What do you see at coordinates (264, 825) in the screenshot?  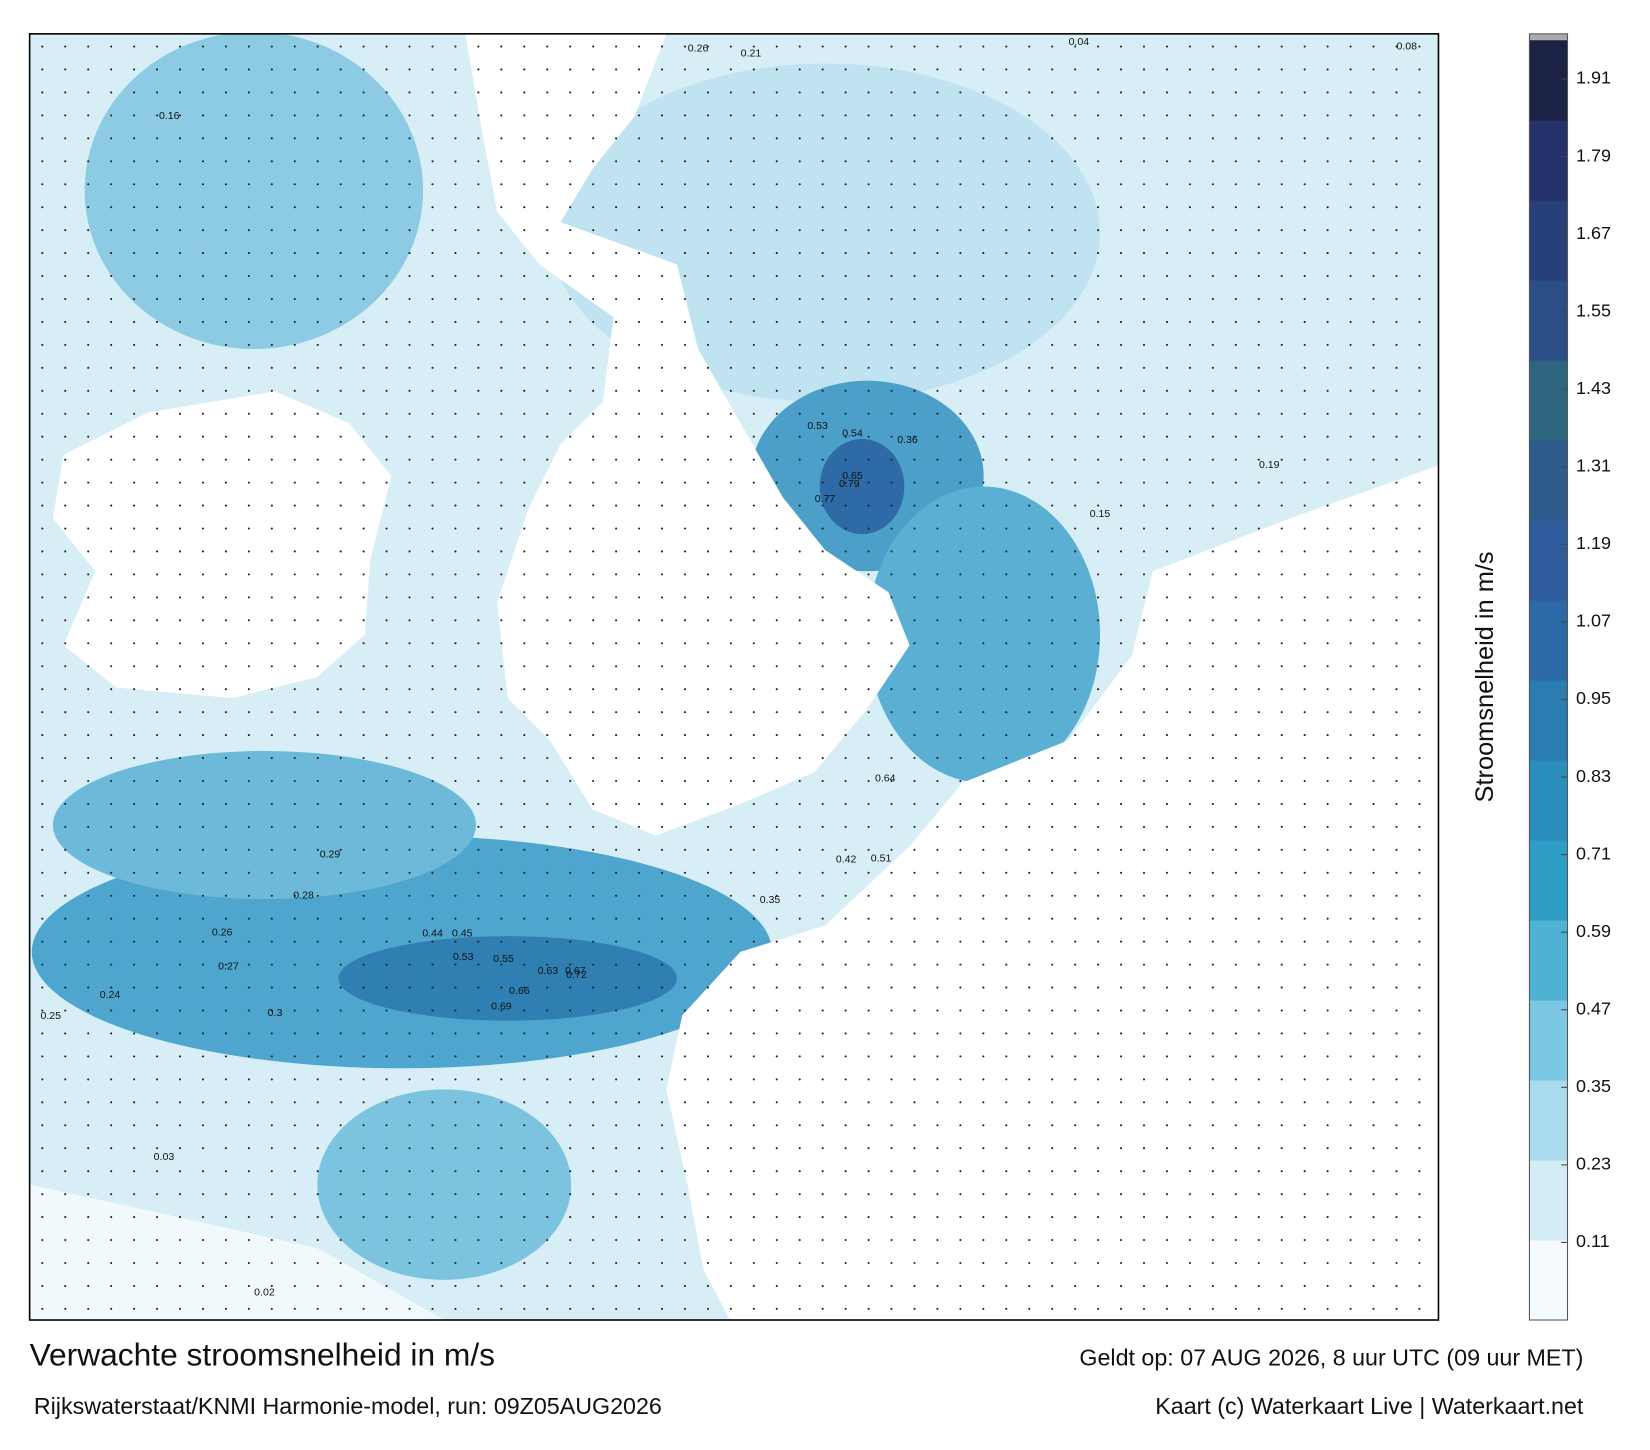 I see `sea-shade` at bounding box center [264, 825].